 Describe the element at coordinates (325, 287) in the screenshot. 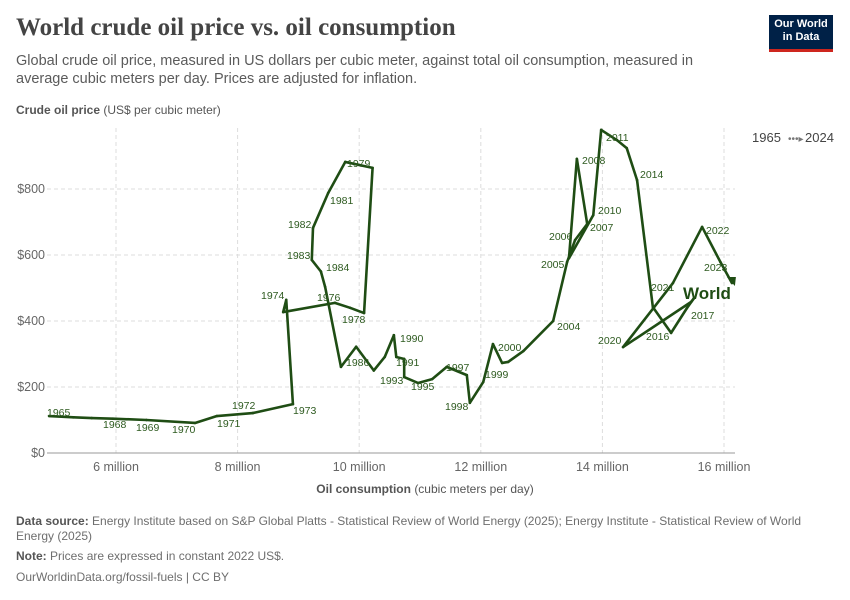

I see `data-point-1985` at that location.